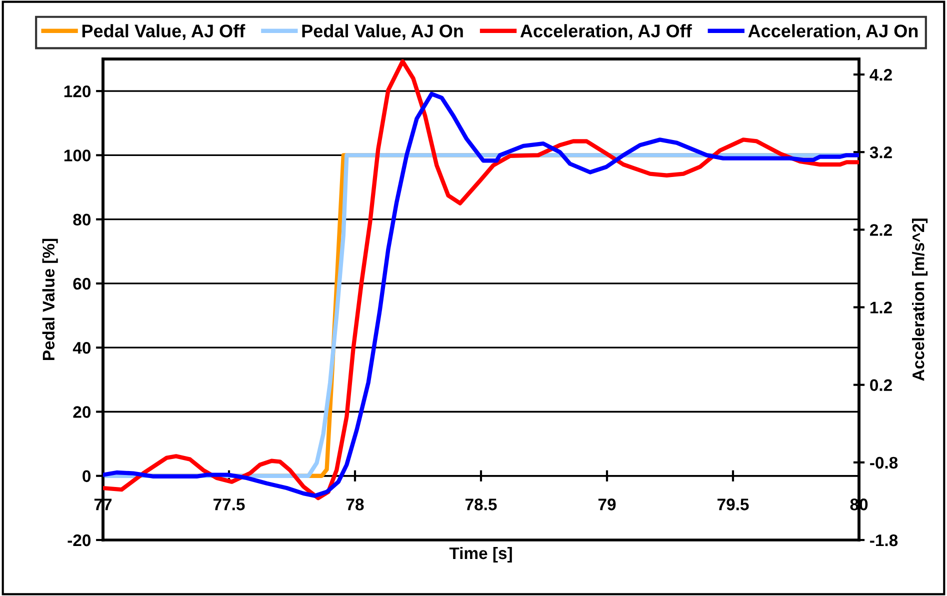 Image resolution: width=947 pixels, height=596 pixels. Describe the element at coordinates (77, 91) in the screenshot. I see `y-tick-label: 120` at that location.